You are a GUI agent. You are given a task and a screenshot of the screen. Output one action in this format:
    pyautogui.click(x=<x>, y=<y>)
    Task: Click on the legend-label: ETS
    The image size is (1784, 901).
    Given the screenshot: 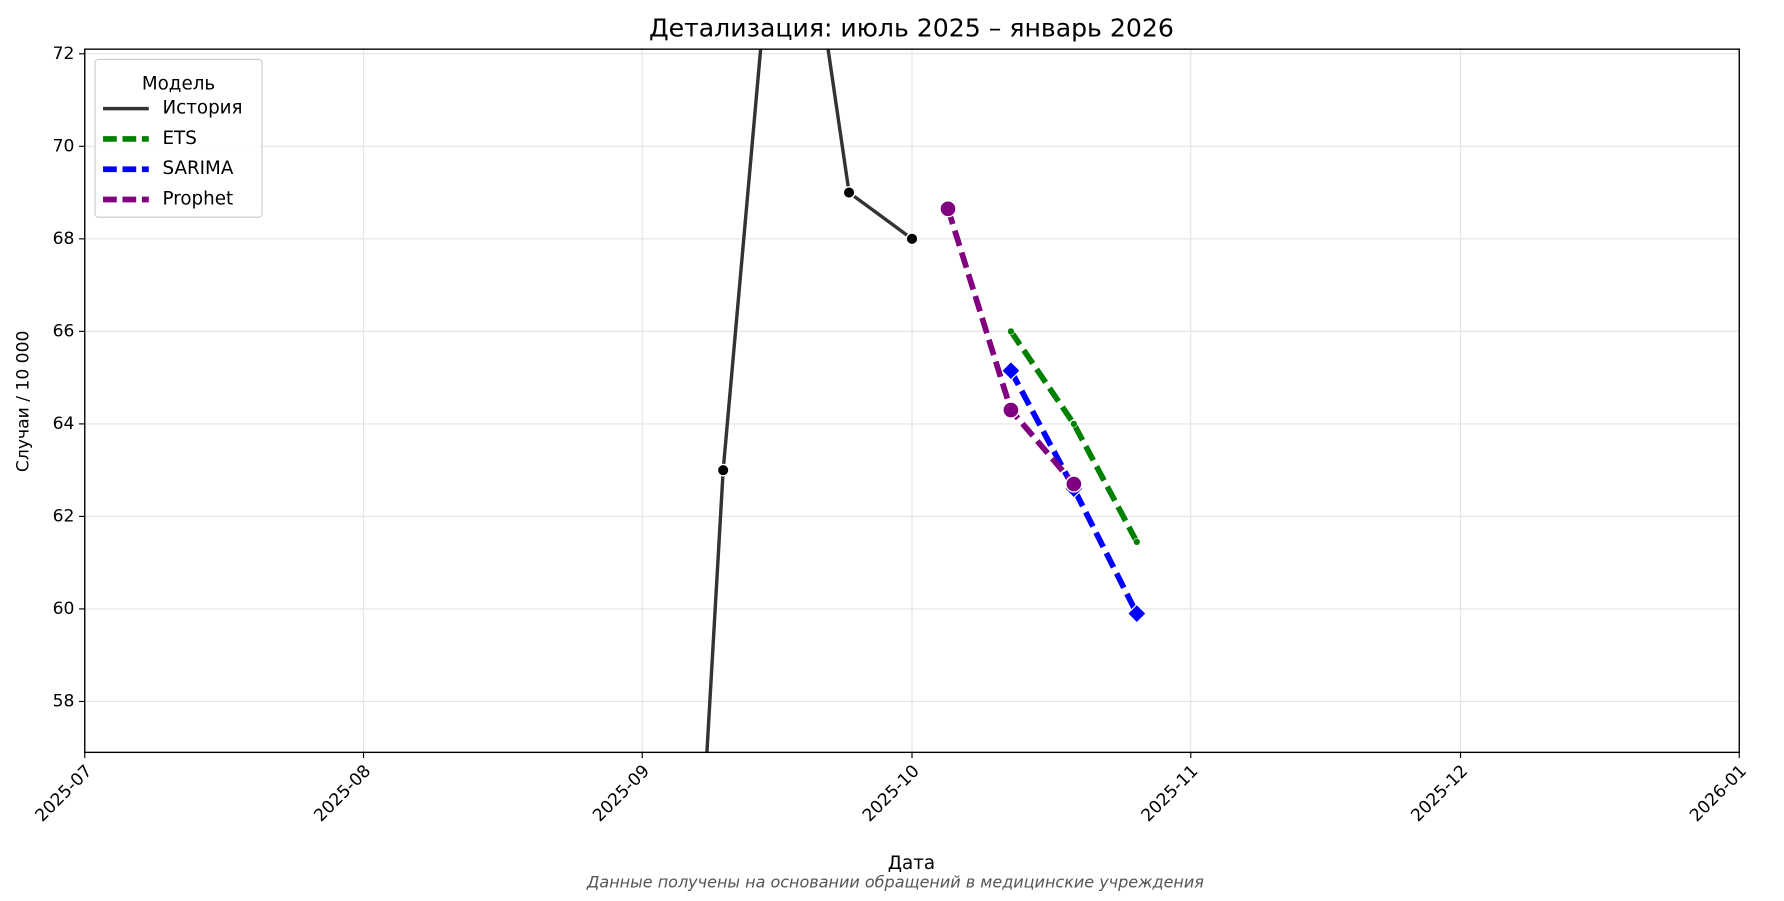 What is the action you would take?
    pyautogui.click(x=180, y=138)
    